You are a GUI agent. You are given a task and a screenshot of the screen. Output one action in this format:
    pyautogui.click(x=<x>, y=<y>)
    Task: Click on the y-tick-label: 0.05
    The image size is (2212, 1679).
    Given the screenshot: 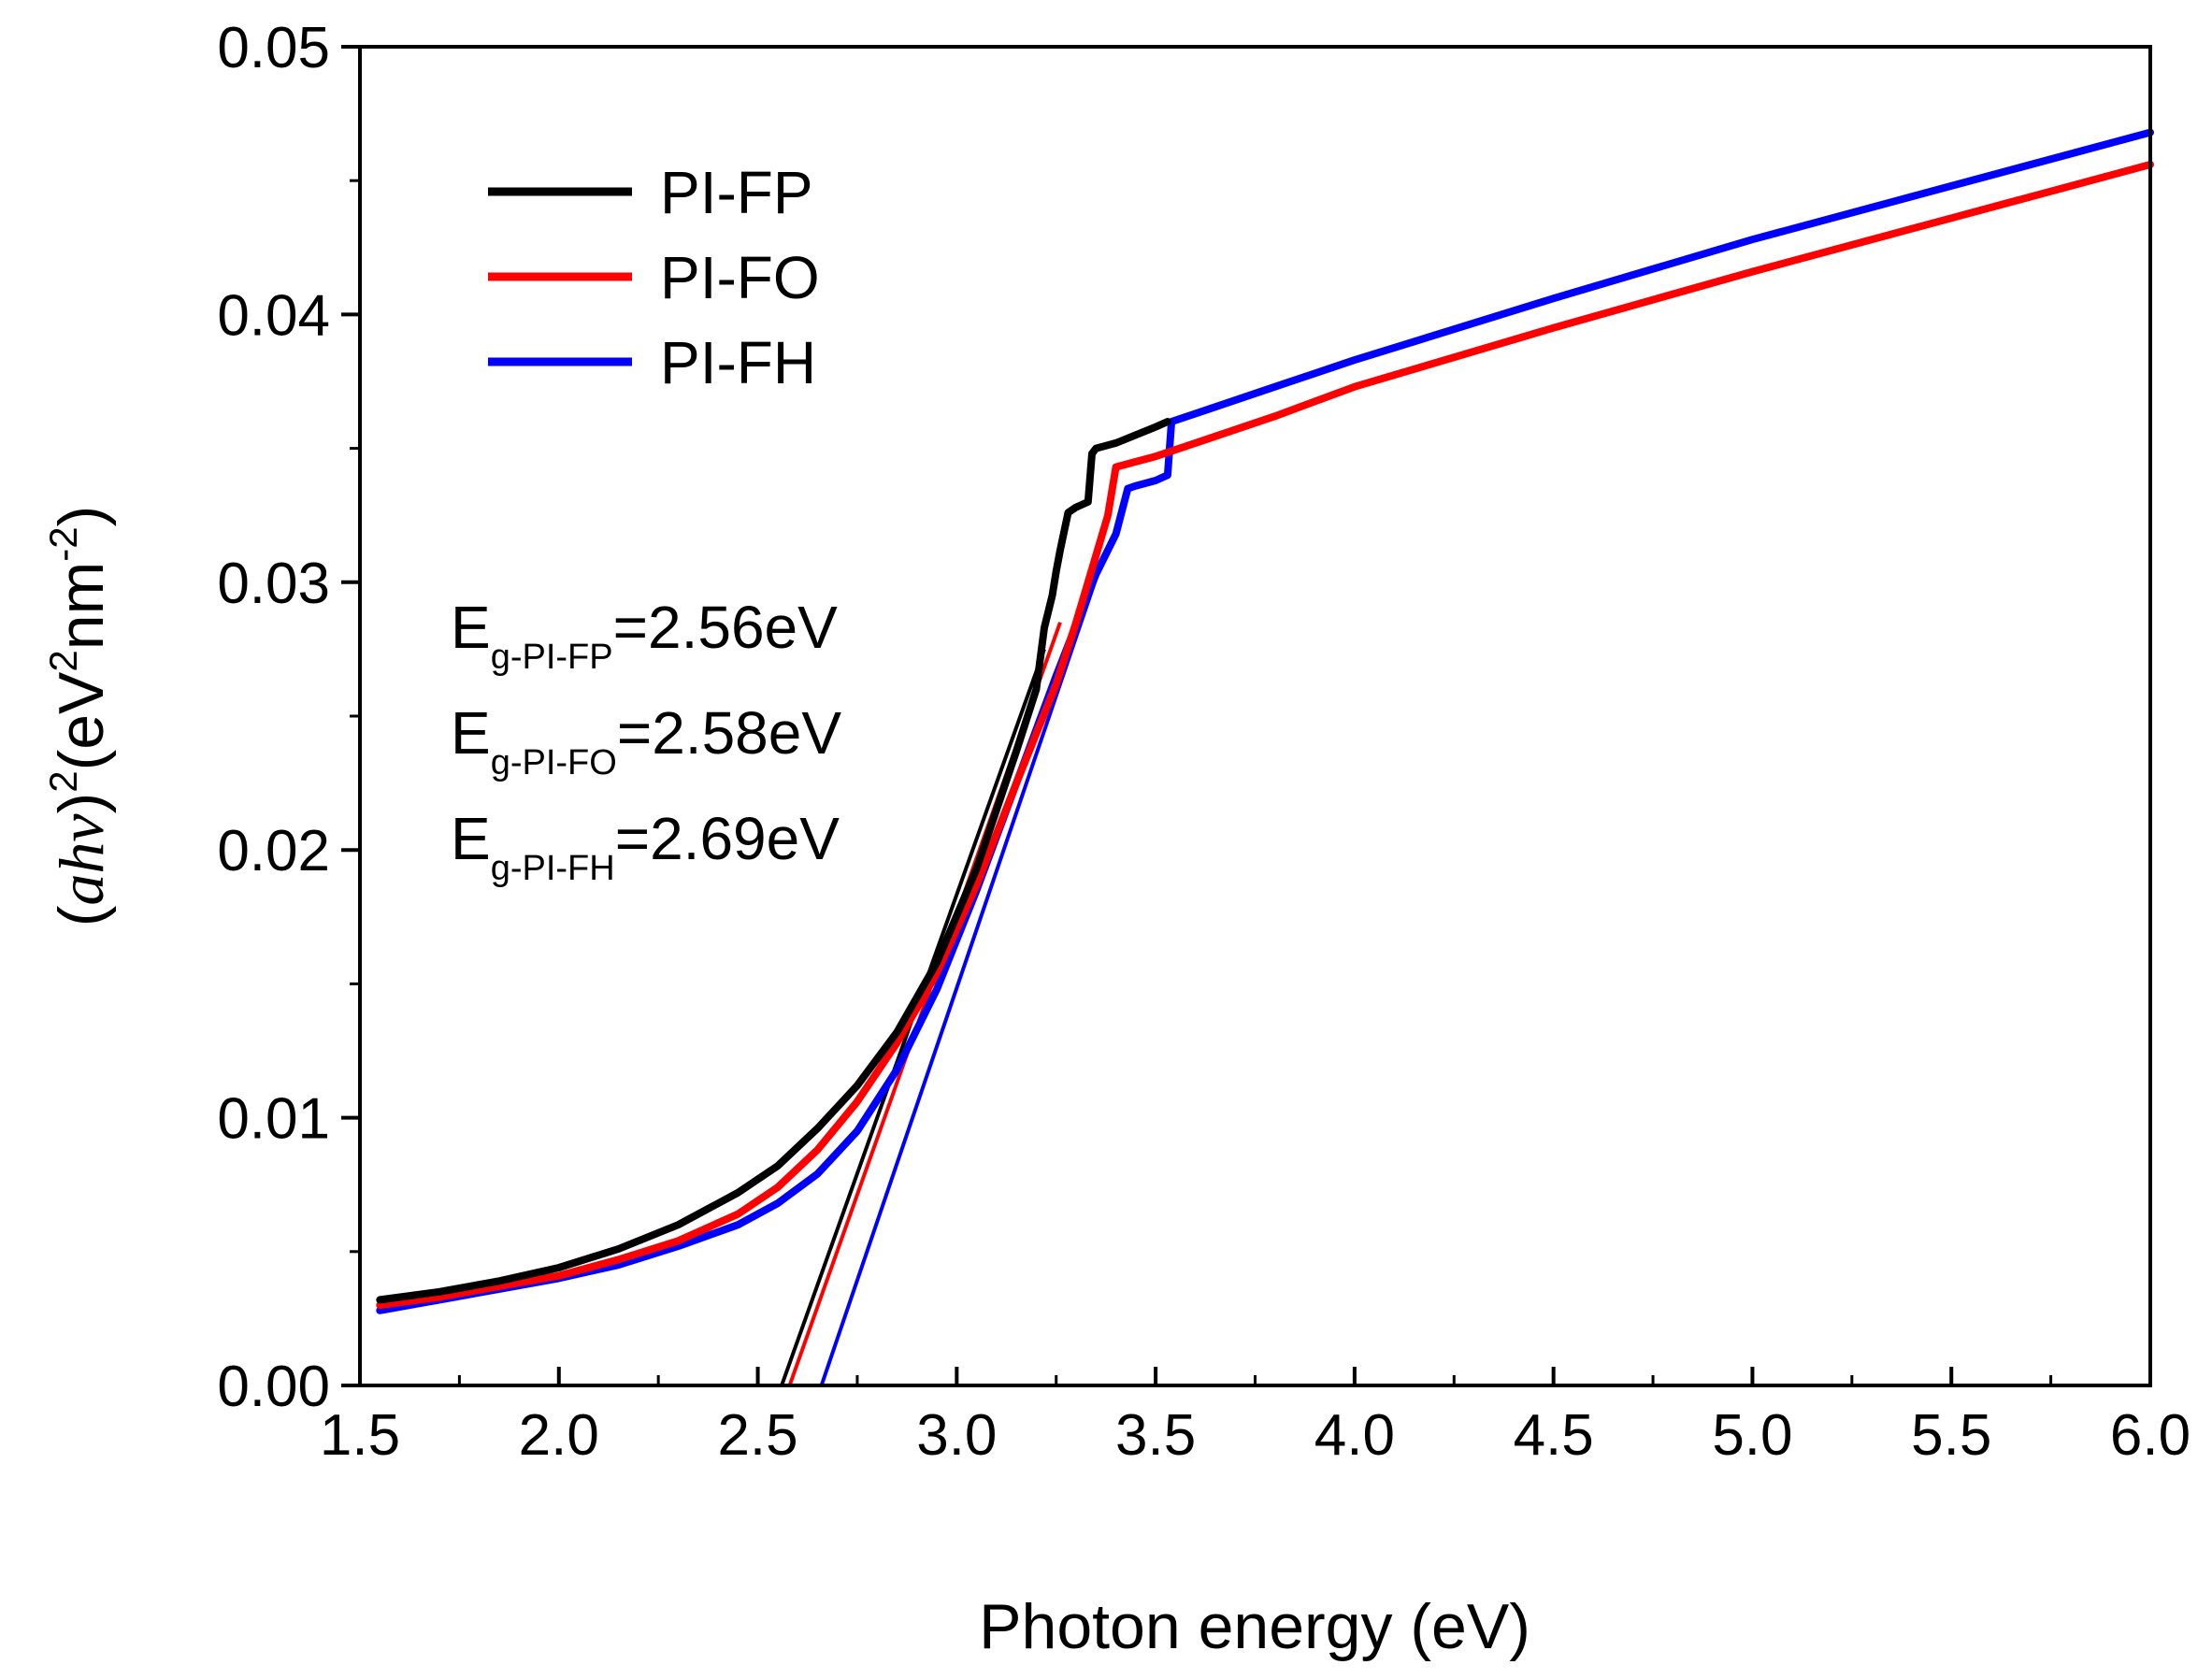 What is the action you would take?
    pyautogui.click(x=273, y=48)
    